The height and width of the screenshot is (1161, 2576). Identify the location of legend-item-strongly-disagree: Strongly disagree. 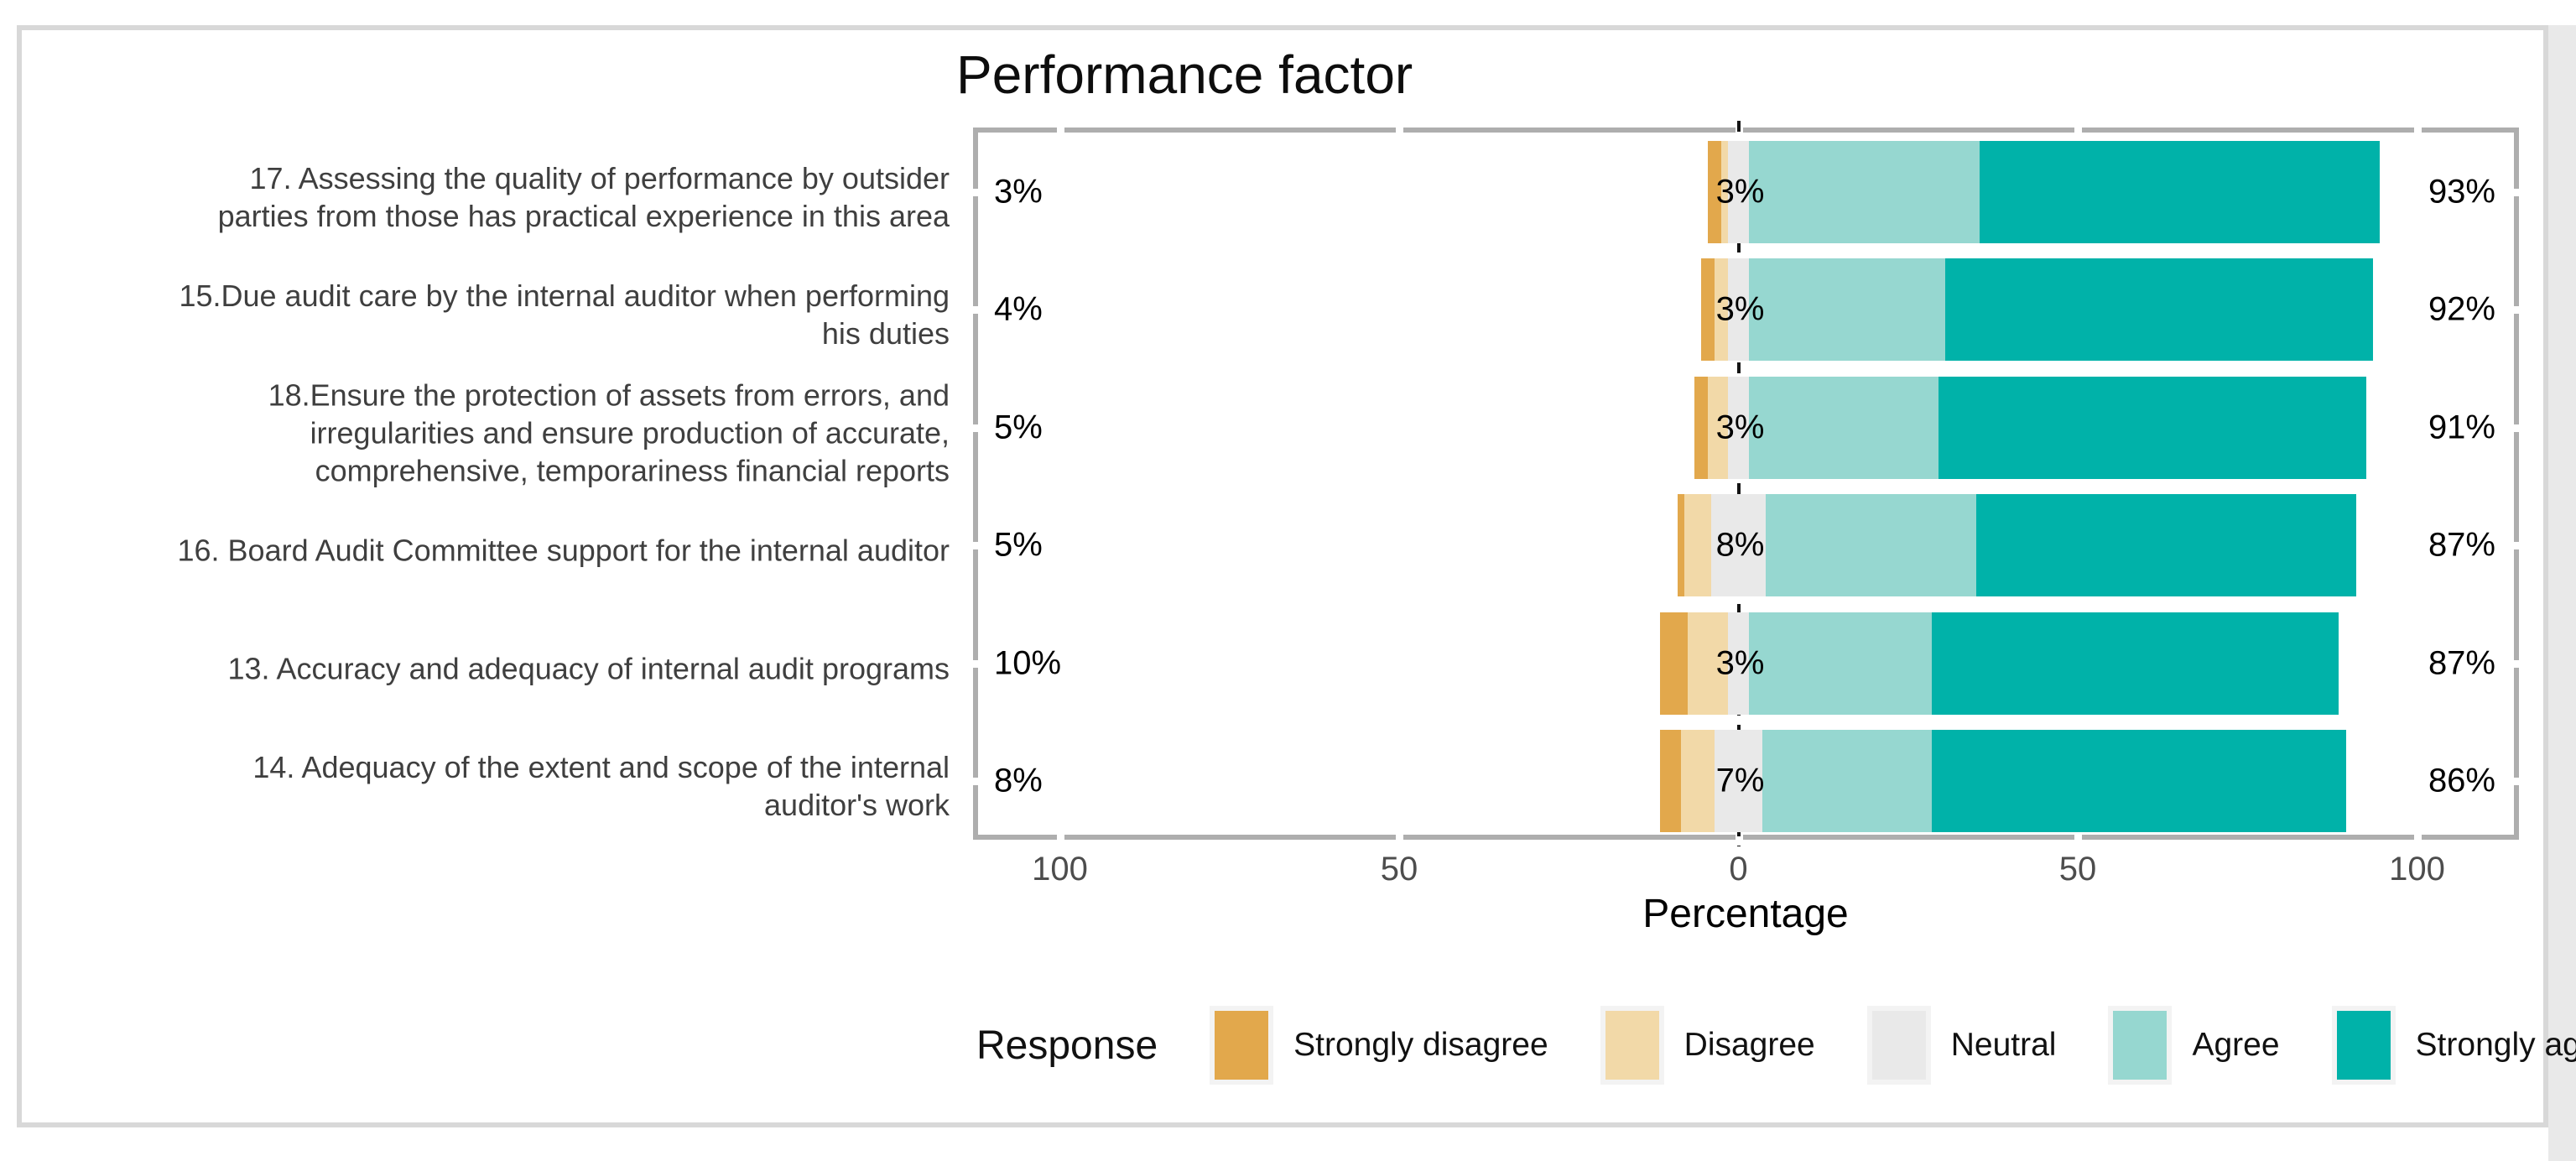
(1379, 1045).